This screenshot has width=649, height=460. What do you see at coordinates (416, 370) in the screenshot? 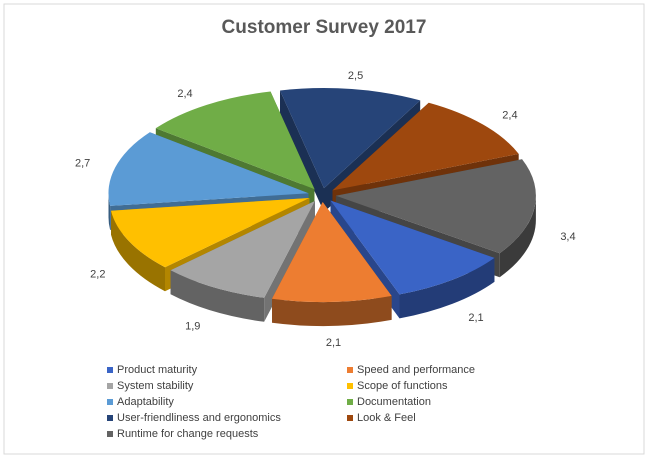
I see `legend-label: Speed and performance` at bounding box center [416, 370].